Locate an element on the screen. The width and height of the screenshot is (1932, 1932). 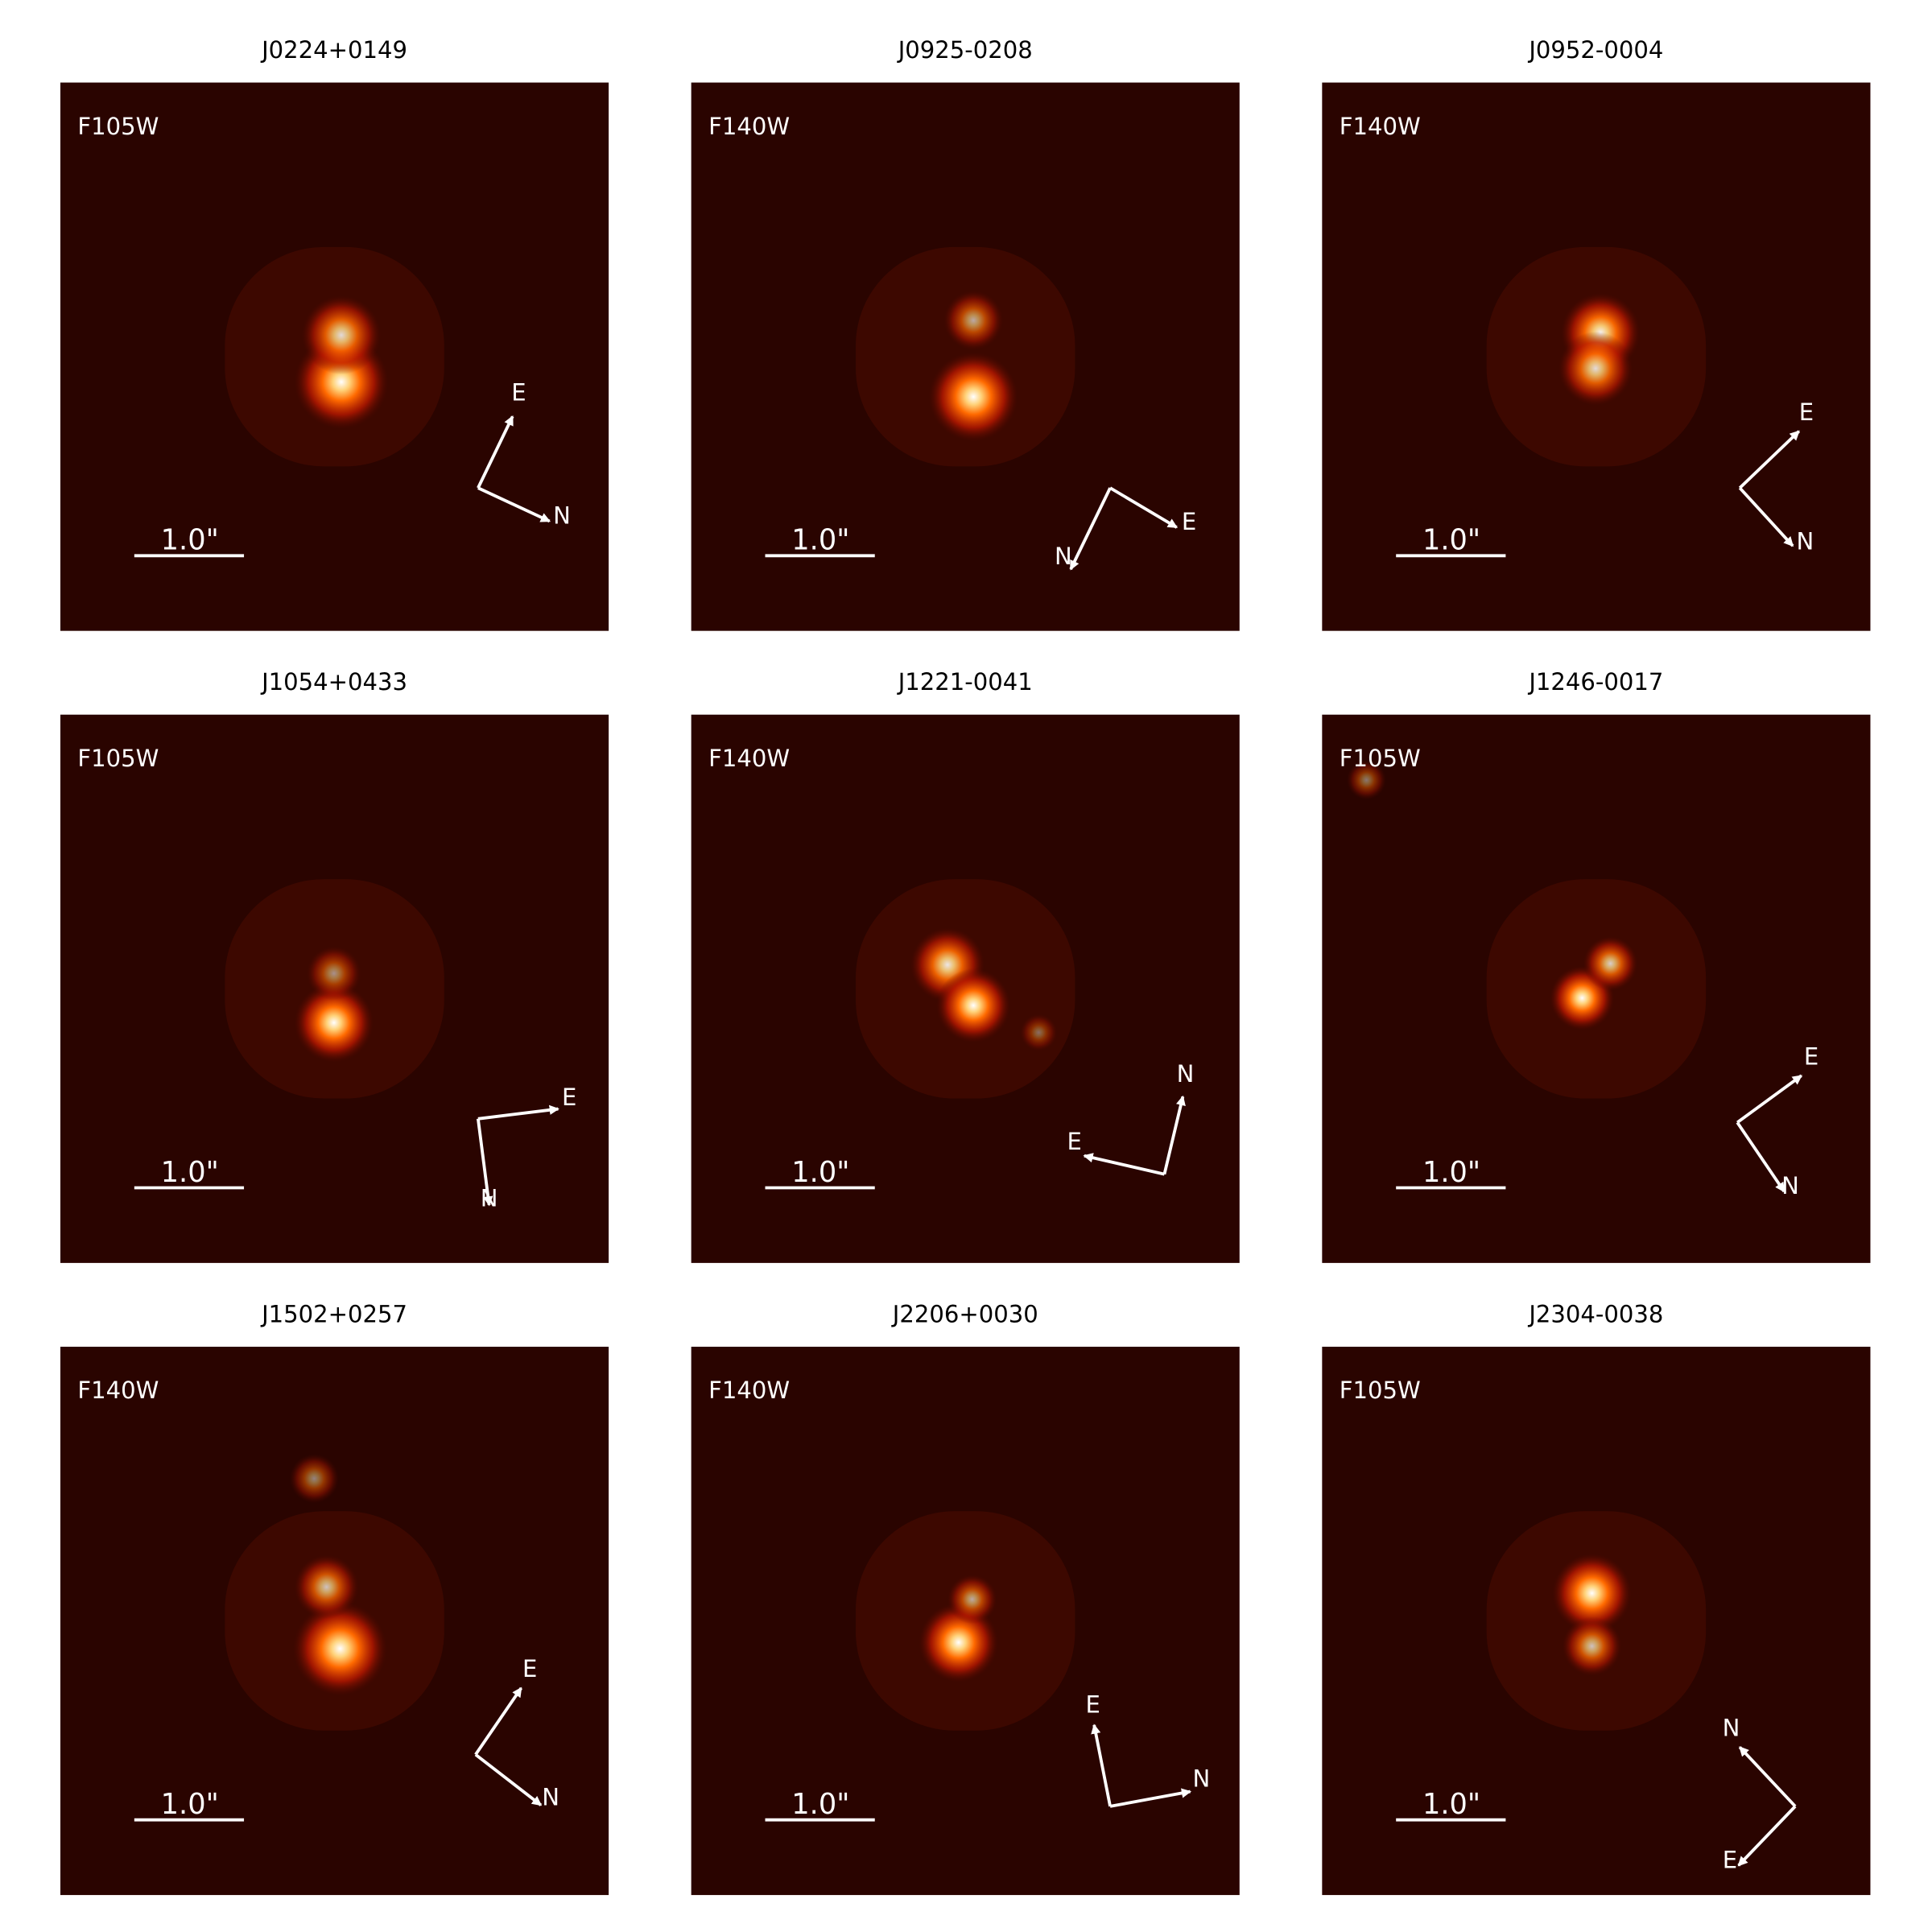
panel-title: J0925-0208 is located at coordinates (965, 50).